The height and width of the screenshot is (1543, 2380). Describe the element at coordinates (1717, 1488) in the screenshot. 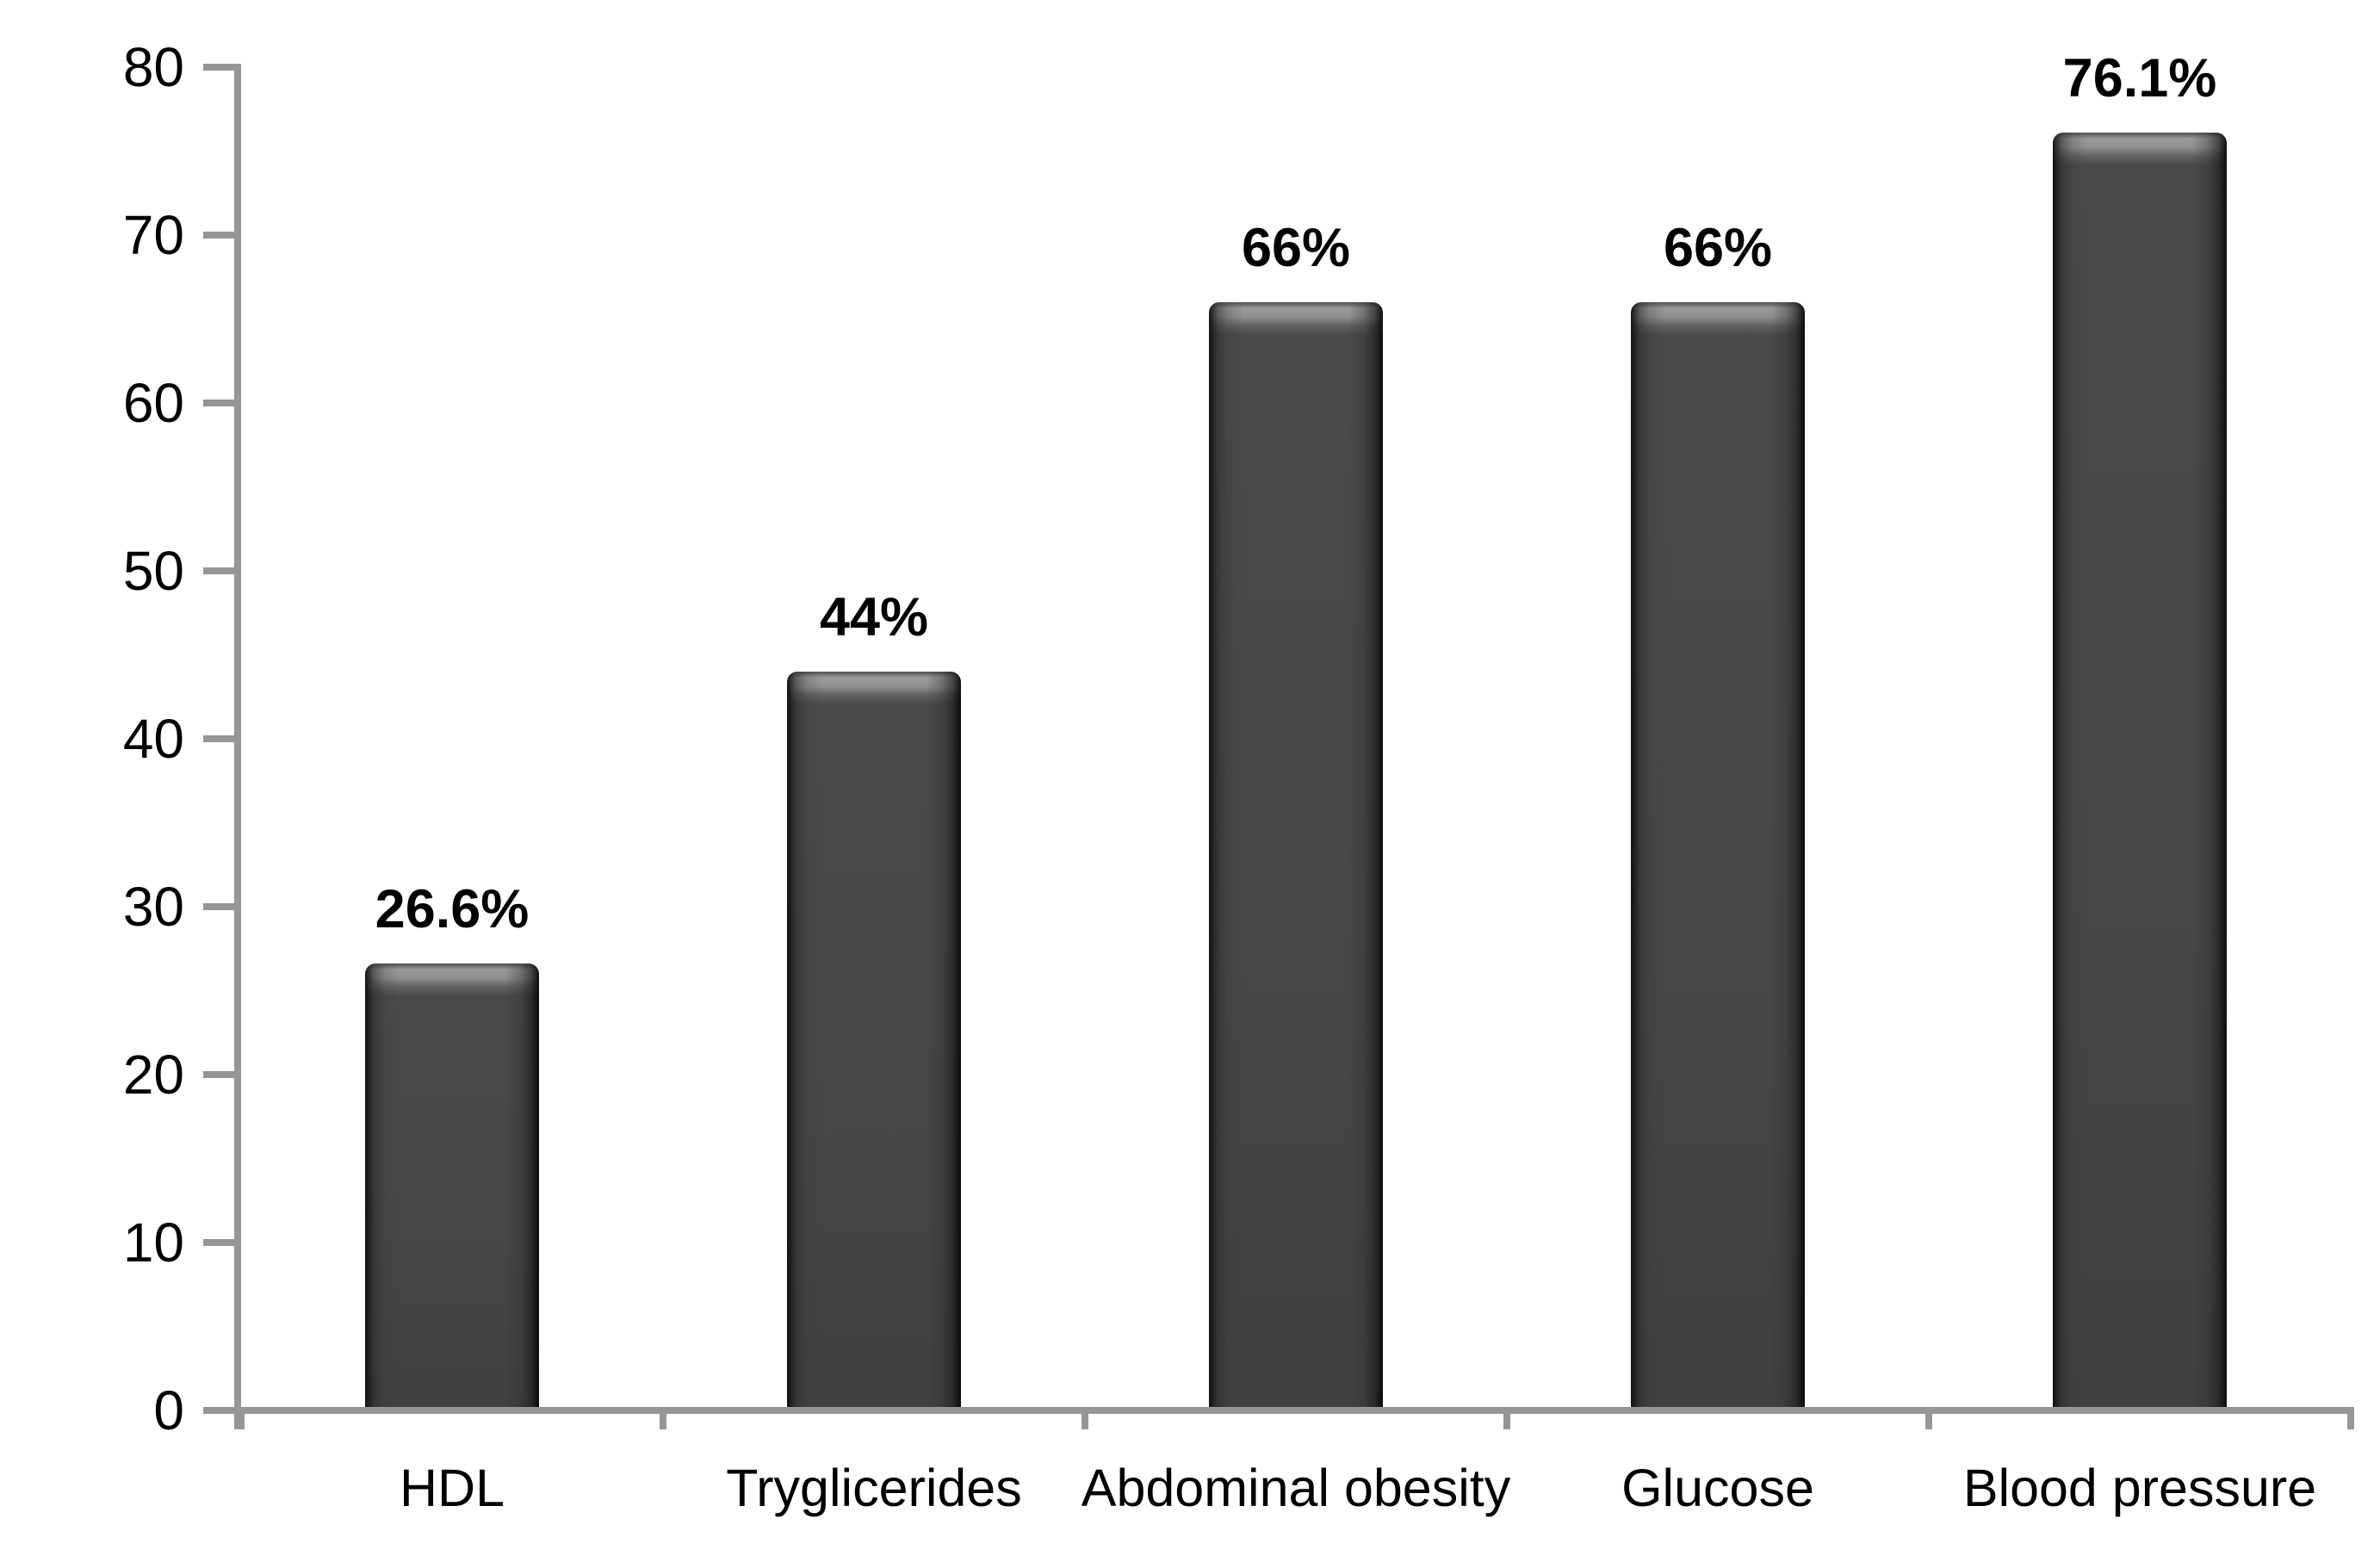

I see `category-label: Glucose` at that location.